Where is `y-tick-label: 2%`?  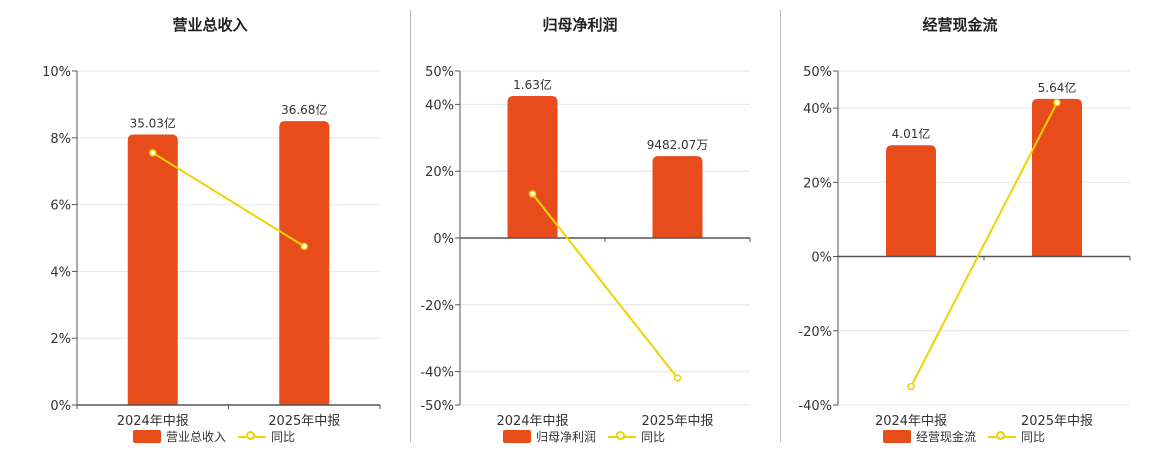 y-tick-label: 2% is located at coordinates (60, 339).